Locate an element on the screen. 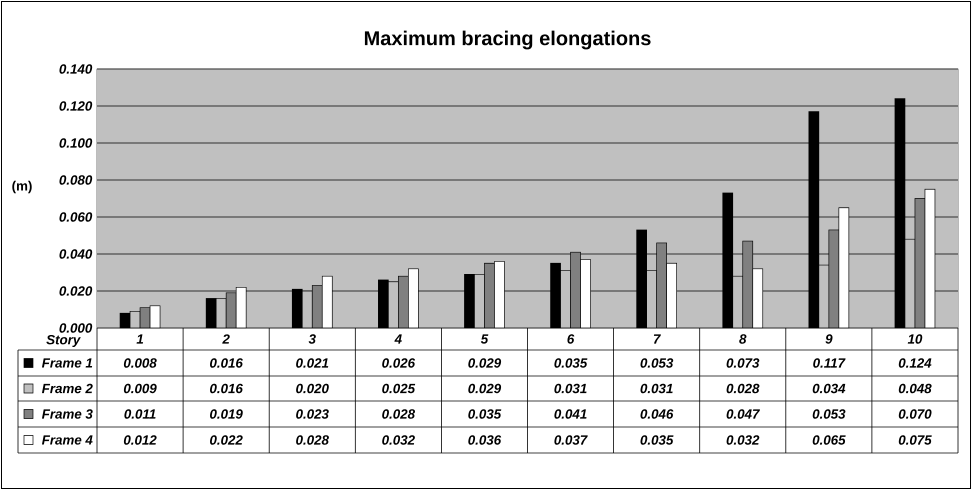 The width and height of the screenshot is (972, 490). data-label: 0.124 is located at coordinates (915, 363).